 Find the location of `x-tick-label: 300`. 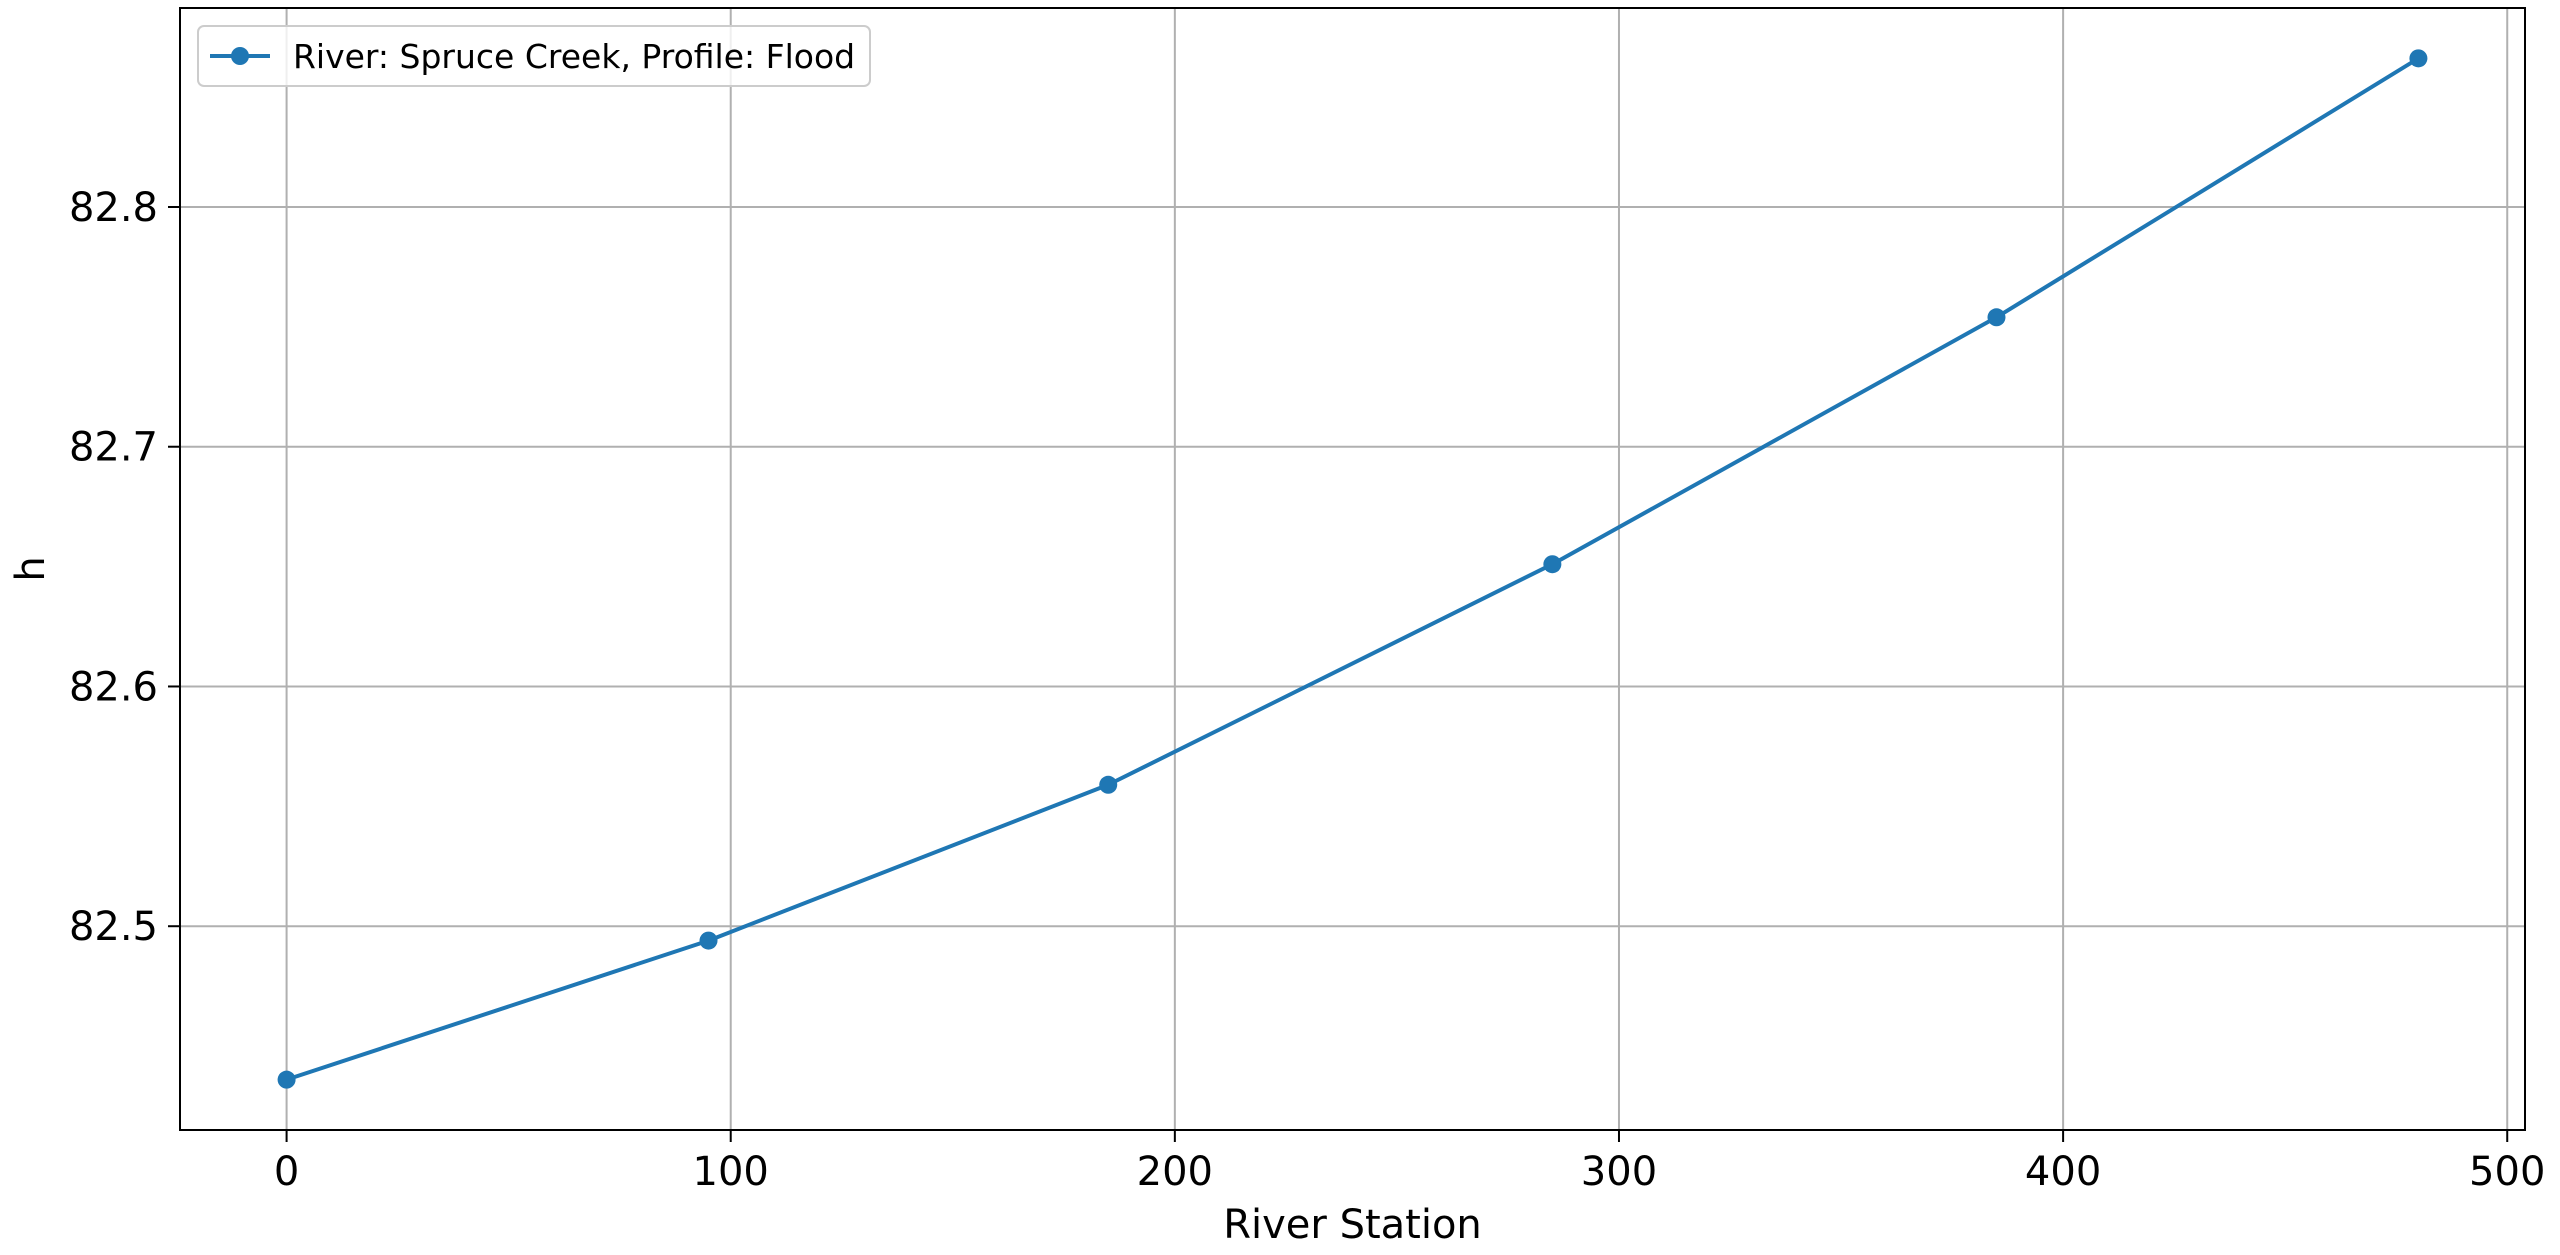

x-tick-label: 300 is located at coordinates (1619, 1172).